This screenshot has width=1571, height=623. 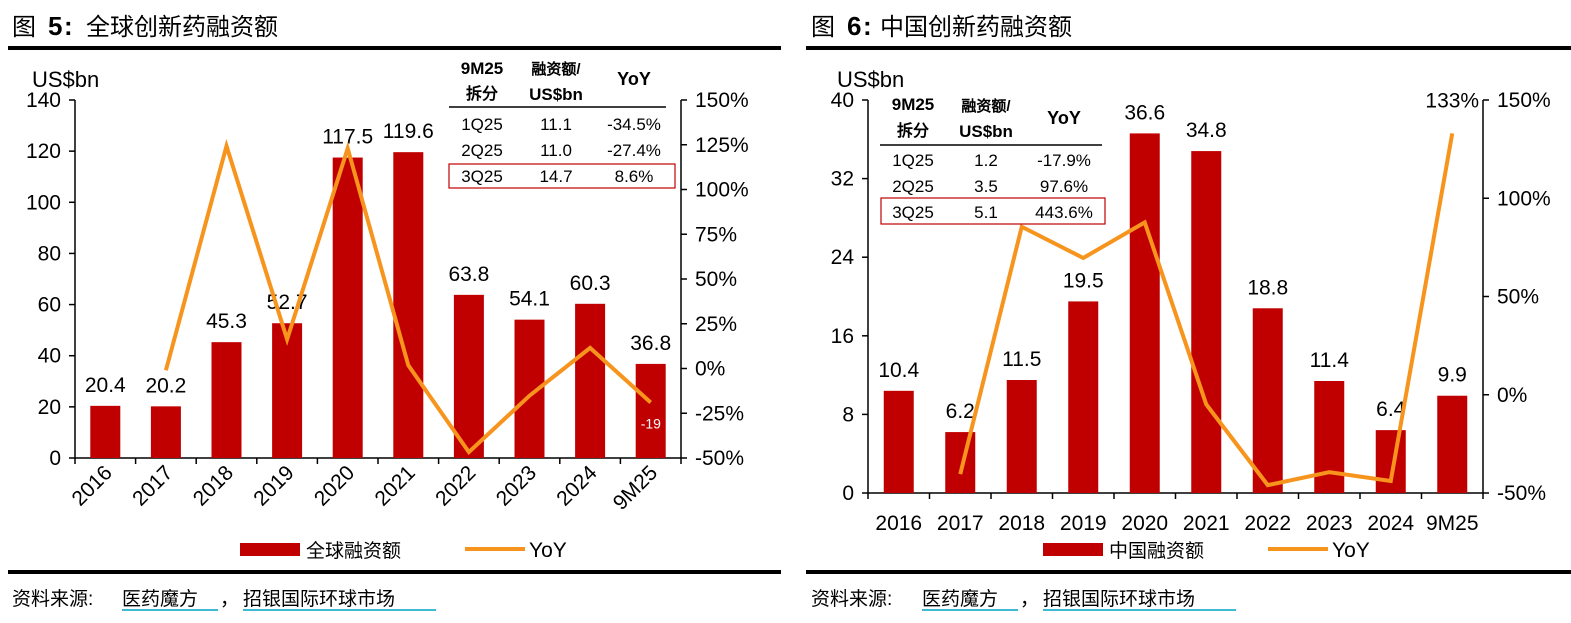 I want to click on fig-5-title: 全球创新药融资额, so click(x=182, y=27).